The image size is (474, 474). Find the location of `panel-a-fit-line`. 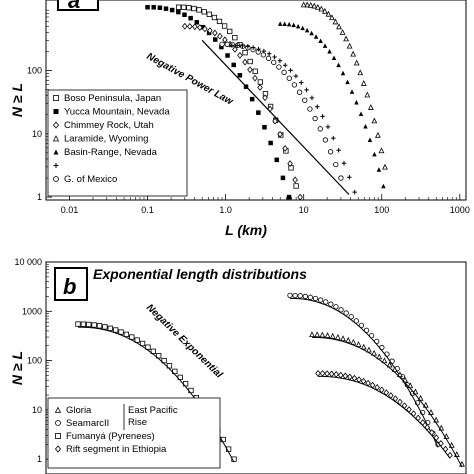

panel-a-fit-line is located at coordinates (275, 117).